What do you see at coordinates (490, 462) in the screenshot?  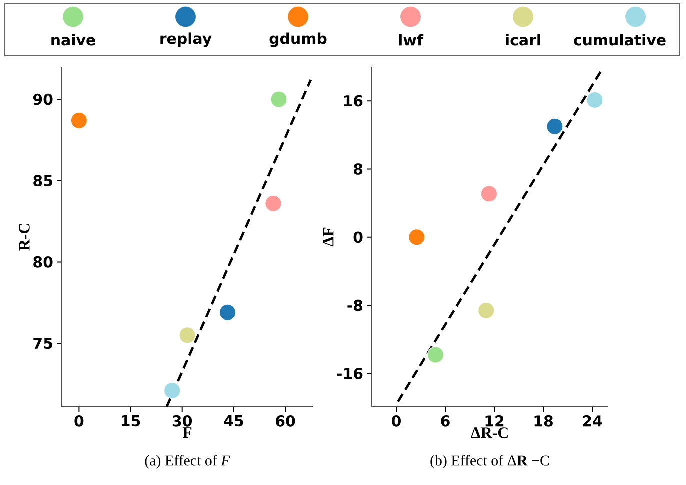 I see `text: (b) Effect of ΔR −C` at bounding box center [490, 462].